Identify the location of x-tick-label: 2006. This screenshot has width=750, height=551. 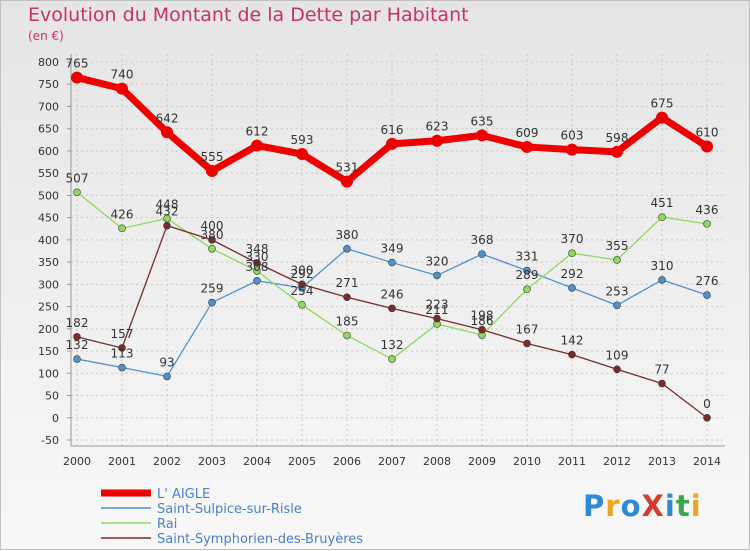
(347, 461).